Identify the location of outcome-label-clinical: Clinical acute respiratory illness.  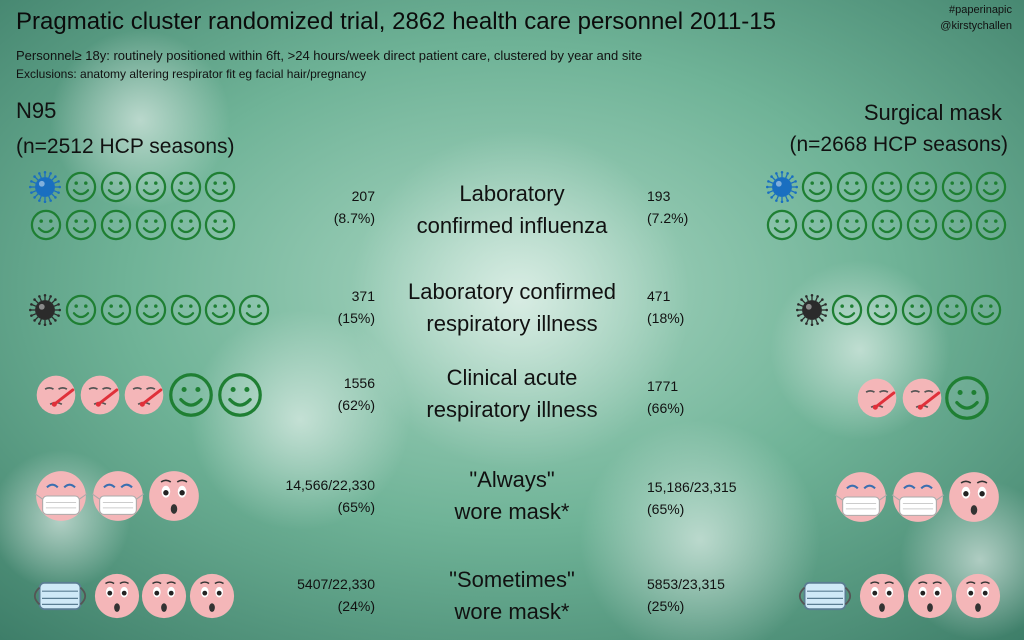
(512, 393).